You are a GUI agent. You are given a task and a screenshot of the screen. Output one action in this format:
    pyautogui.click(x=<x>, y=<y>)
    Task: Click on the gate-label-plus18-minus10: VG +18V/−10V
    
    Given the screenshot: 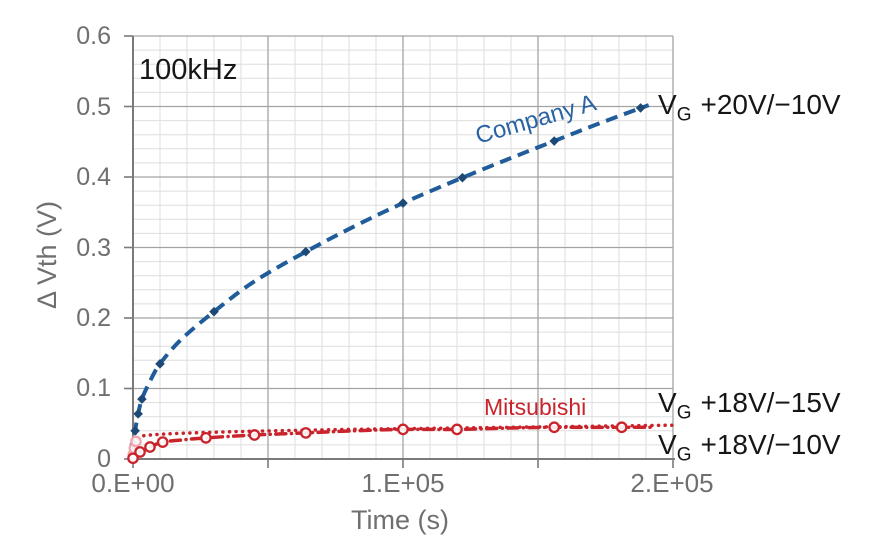 What is the action you would take?
    pyautogui.click(x=749, y=448)
    